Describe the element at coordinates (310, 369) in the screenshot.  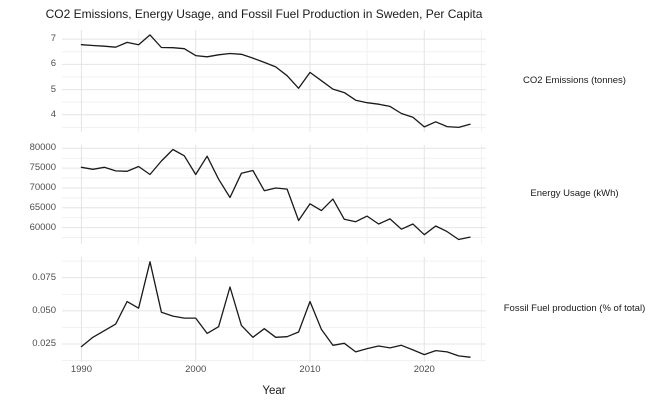
I see `x-tick-label: 2010` at that location.